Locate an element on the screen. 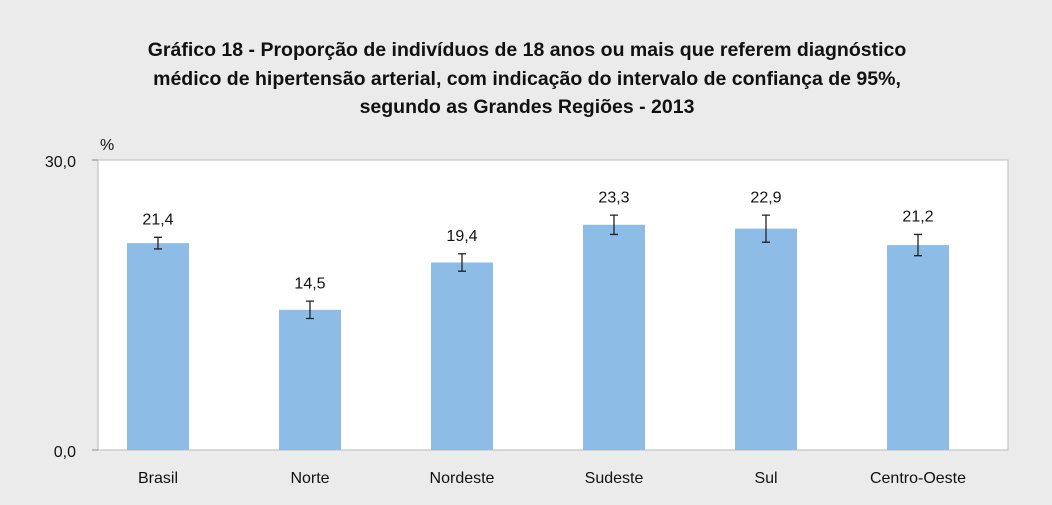  x-tick-label: Centro-Oeste is located at coordinates (918, 478).